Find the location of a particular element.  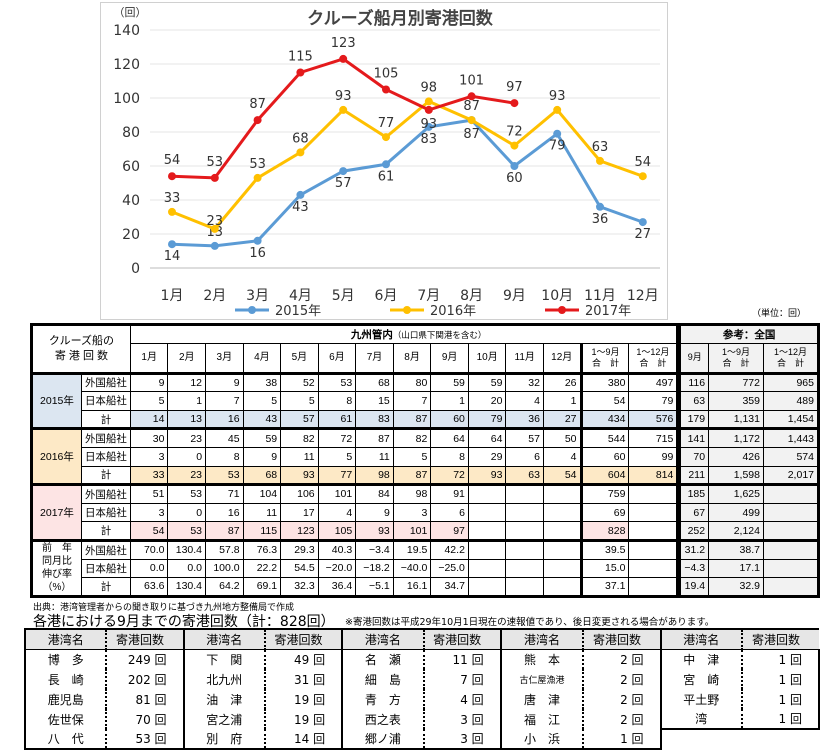

port-call-count: 3 回 is located at coordinates (461, 739).